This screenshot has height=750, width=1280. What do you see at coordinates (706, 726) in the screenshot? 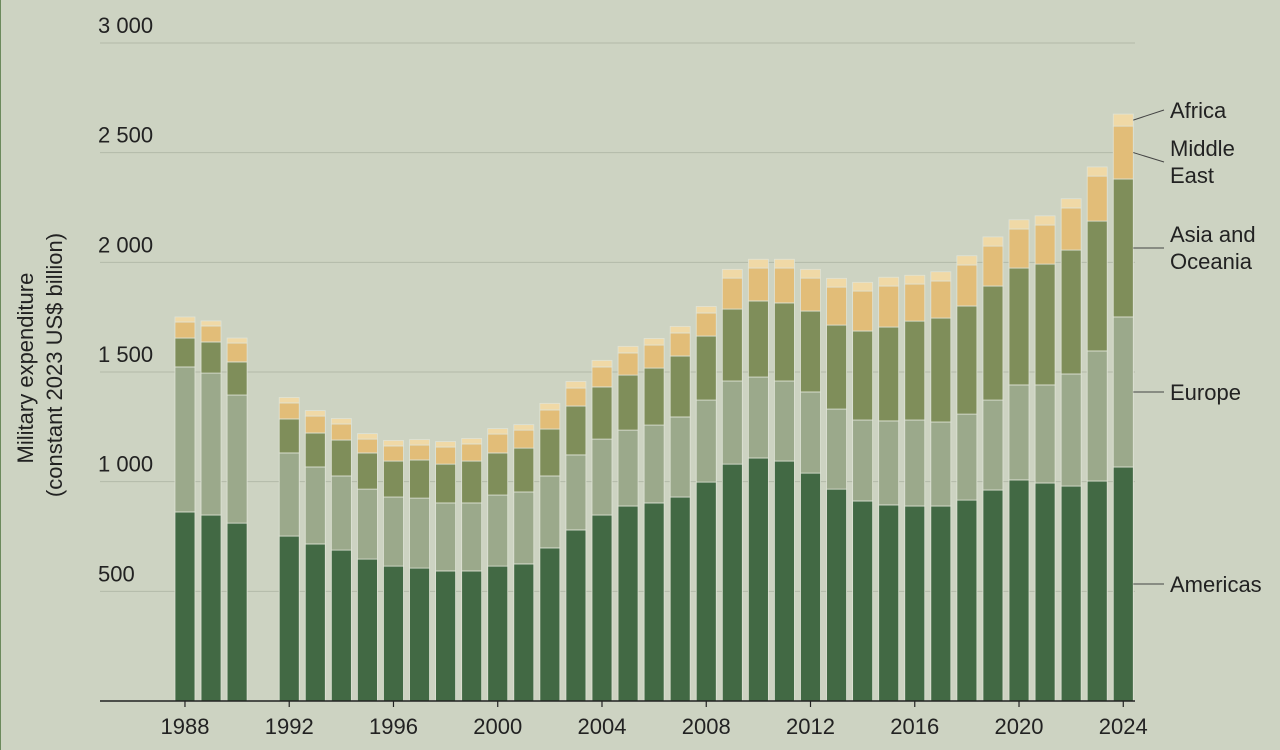
I see `x-tick-label: 2008` at bounding box center [706, 726].